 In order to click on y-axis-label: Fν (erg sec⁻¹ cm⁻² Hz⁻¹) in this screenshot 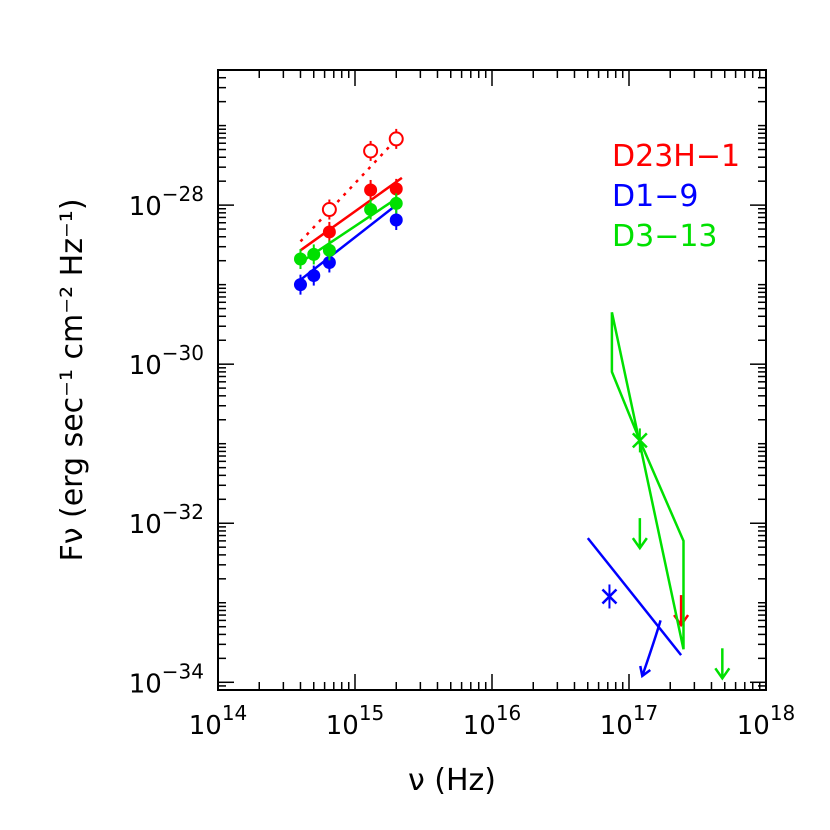, I will do `click(72, 379)`.